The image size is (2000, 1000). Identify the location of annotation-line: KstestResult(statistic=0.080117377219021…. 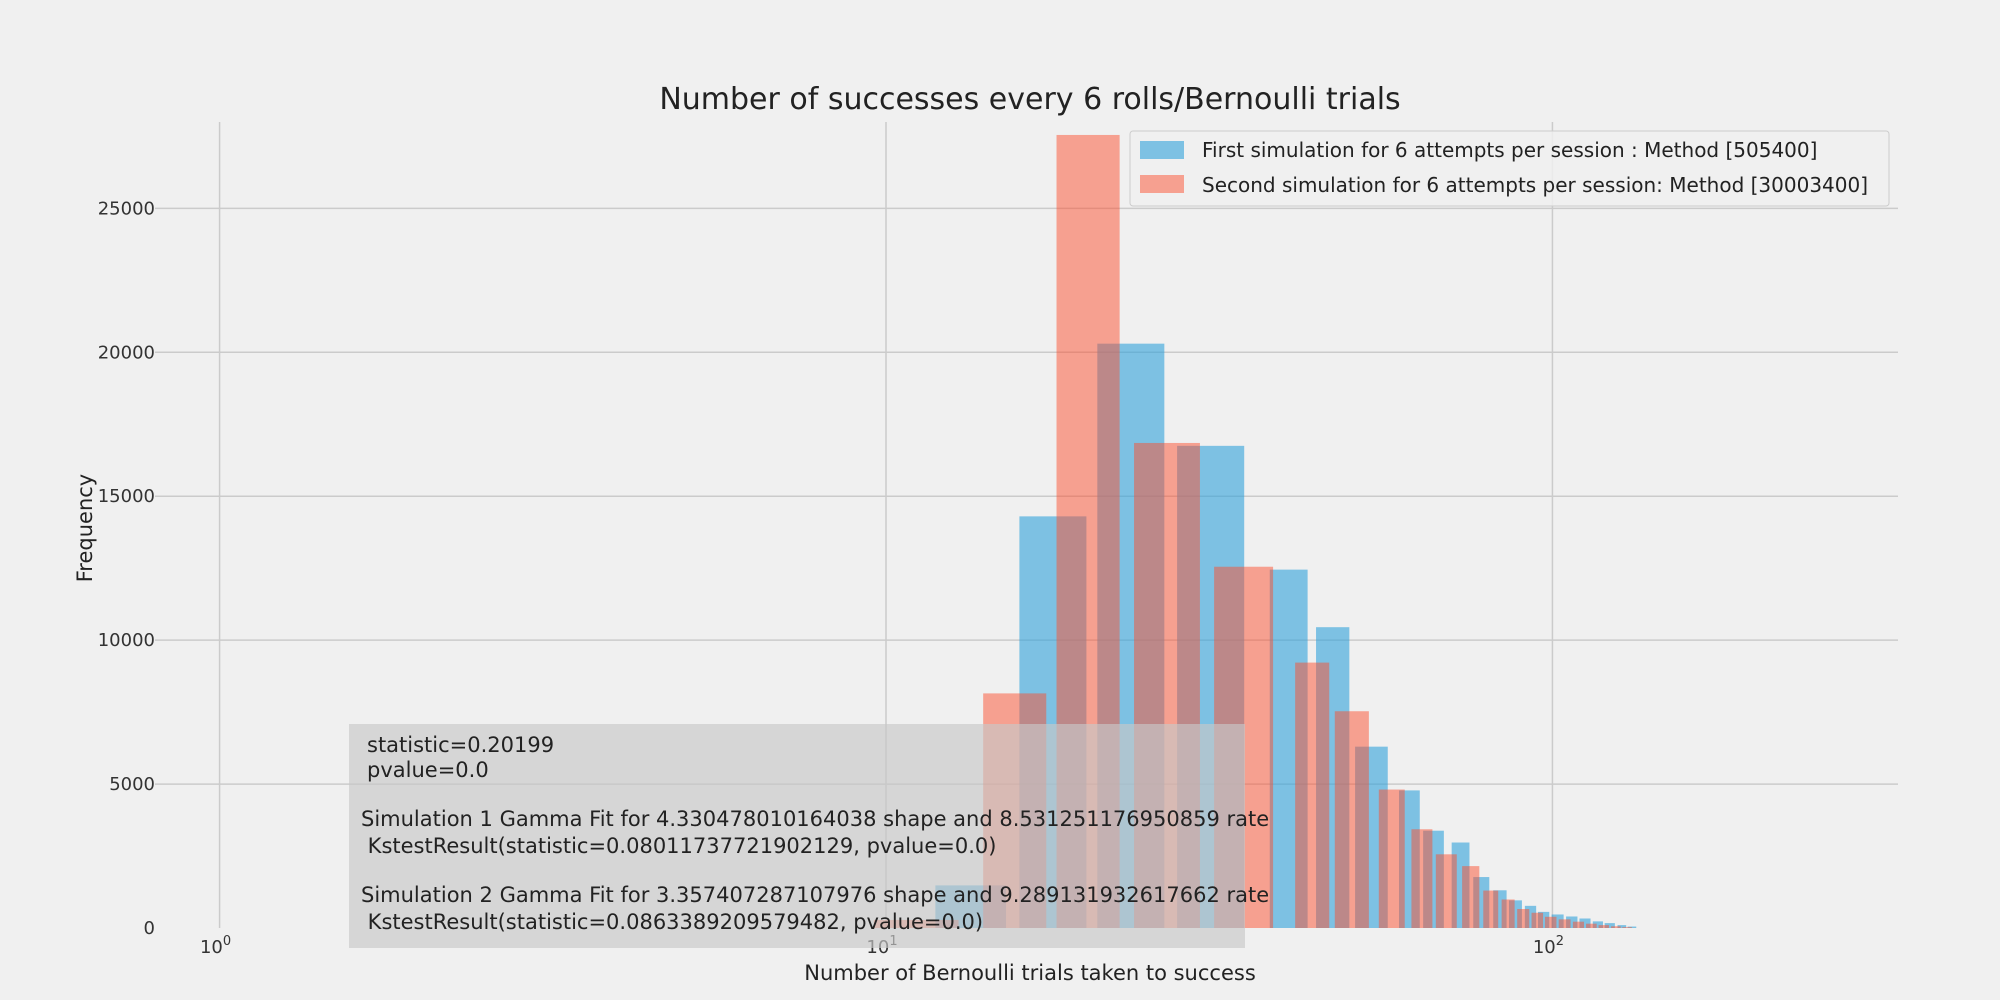
(678, 846).